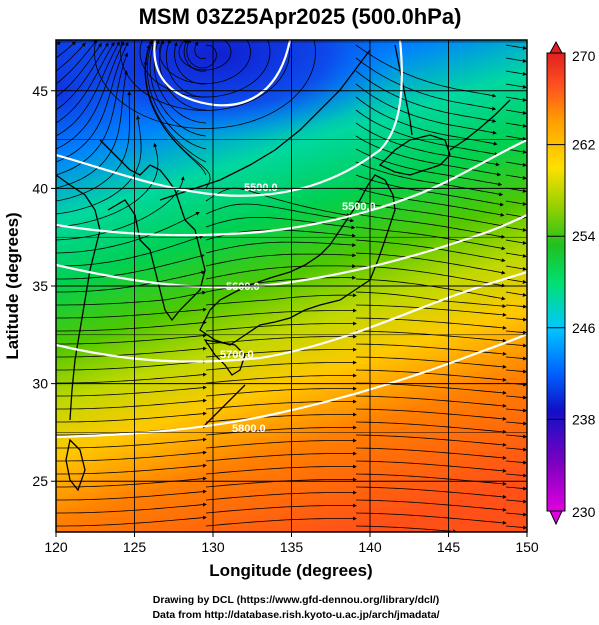 This screenshot has width=599, height=625. I want to click on colorbar-body, so click(556, 282).